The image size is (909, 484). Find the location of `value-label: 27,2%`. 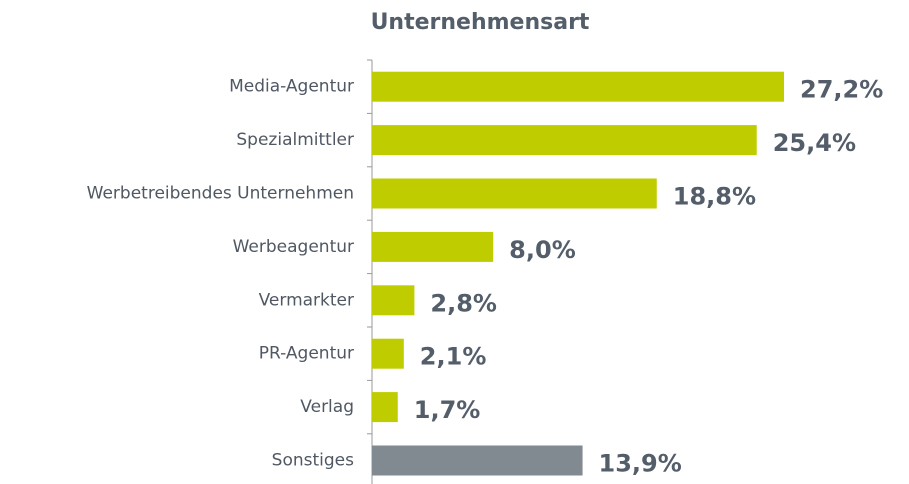

value-label: 27,2% is located at coordinates (841, 90).